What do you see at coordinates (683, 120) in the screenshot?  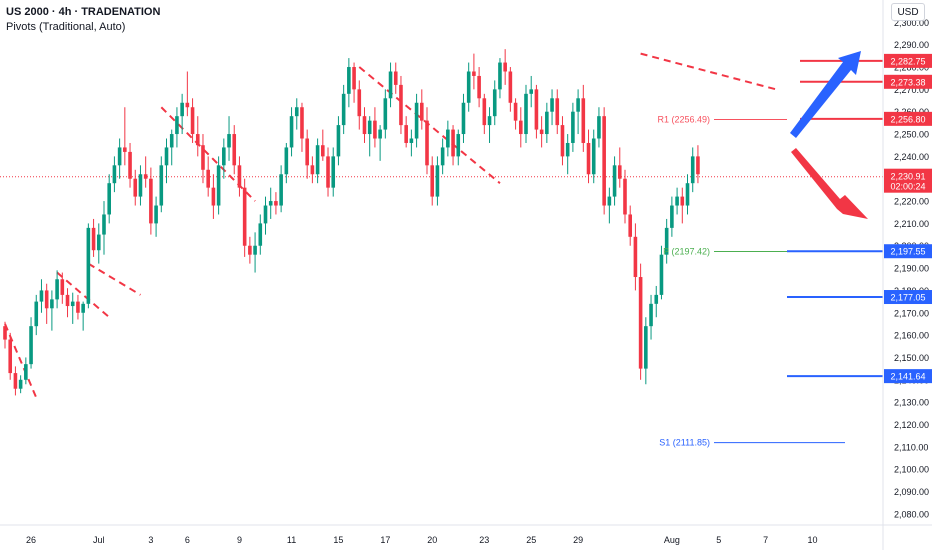 I see `pivot-label: R1 (2256.49)` at bounding box center [683, 120].